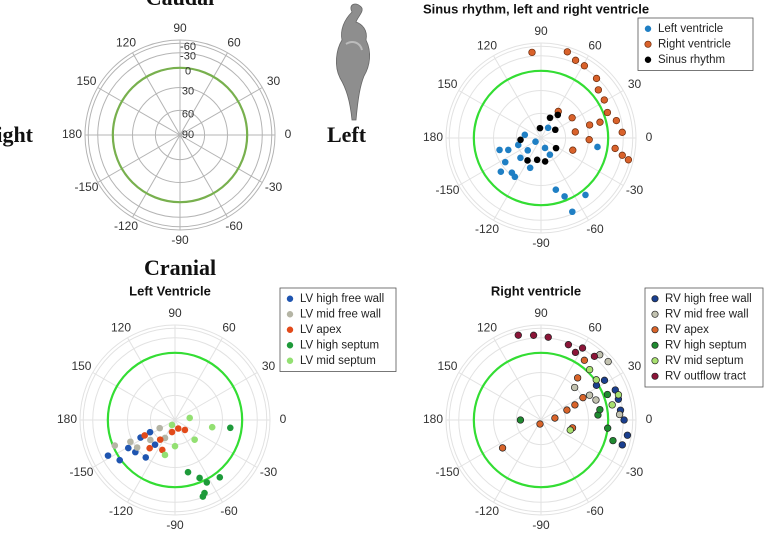  Describe the element at coordinates (487, 327) in the screenshot. I see `theta-tick-label: 120` at that location.